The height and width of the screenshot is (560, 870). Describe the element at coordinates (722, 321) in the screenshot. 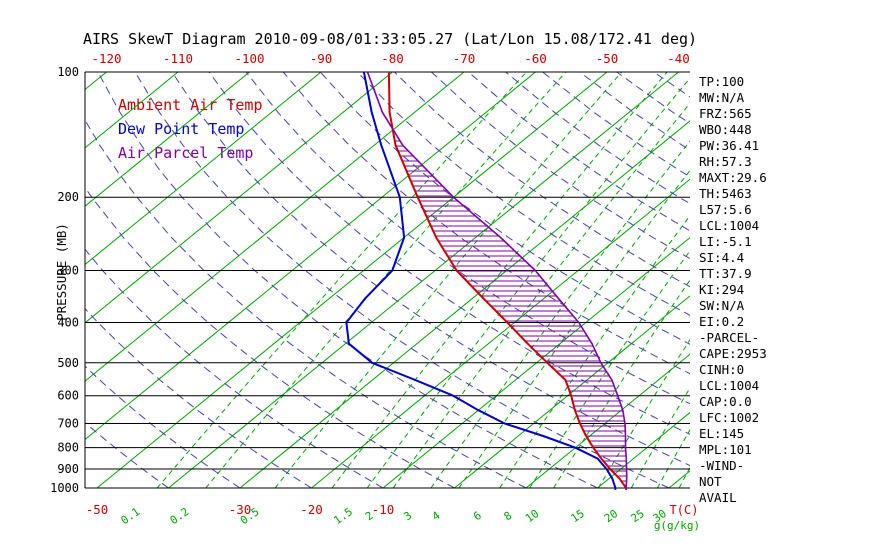

I see `stat-line: EI:0.2` at that location.